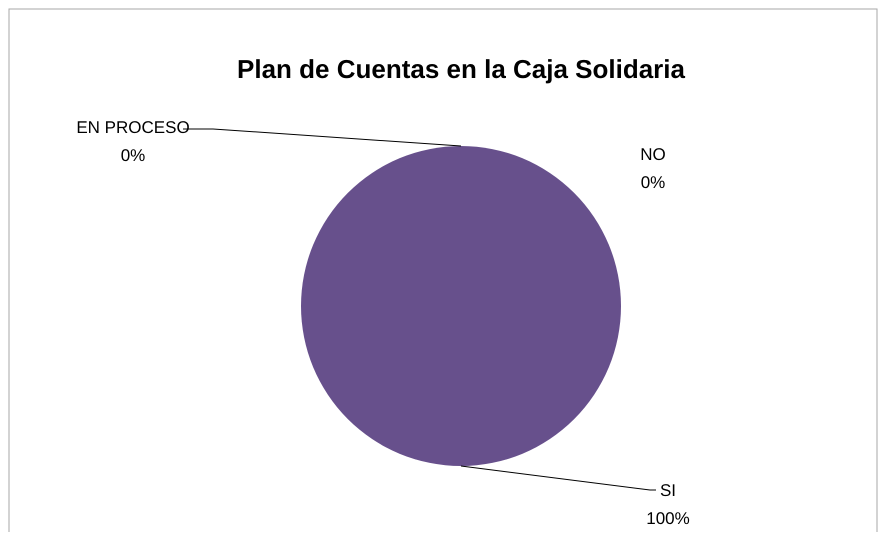  What do you see at coordinates (668, 490) in the screenshot?
I see `slice-label: SI` at bounding box center [668, 490].